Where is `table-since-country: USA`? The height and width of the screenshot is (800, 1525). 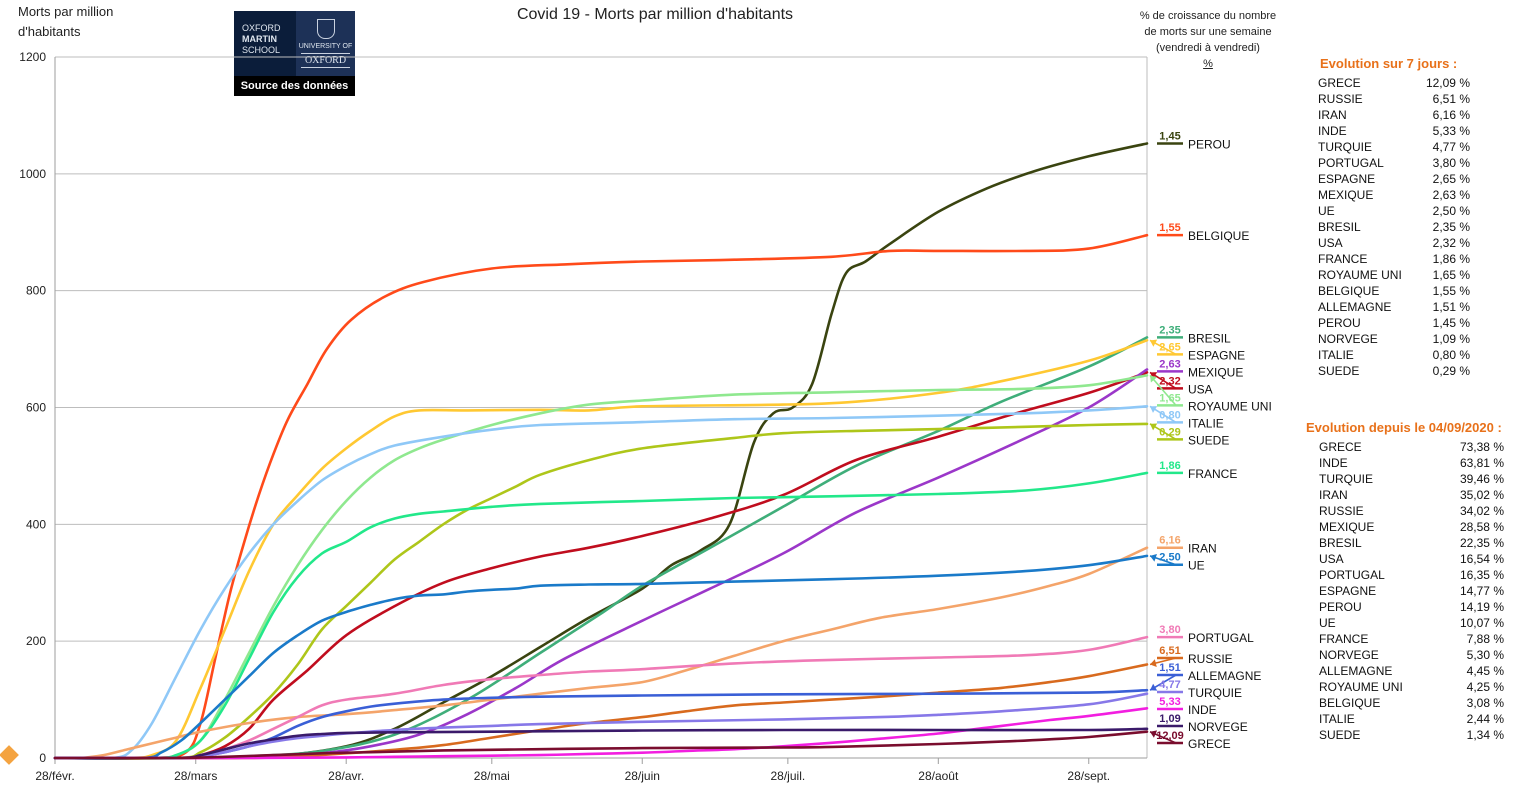
table-since-country: USA is located at coordinates (1331, 559).